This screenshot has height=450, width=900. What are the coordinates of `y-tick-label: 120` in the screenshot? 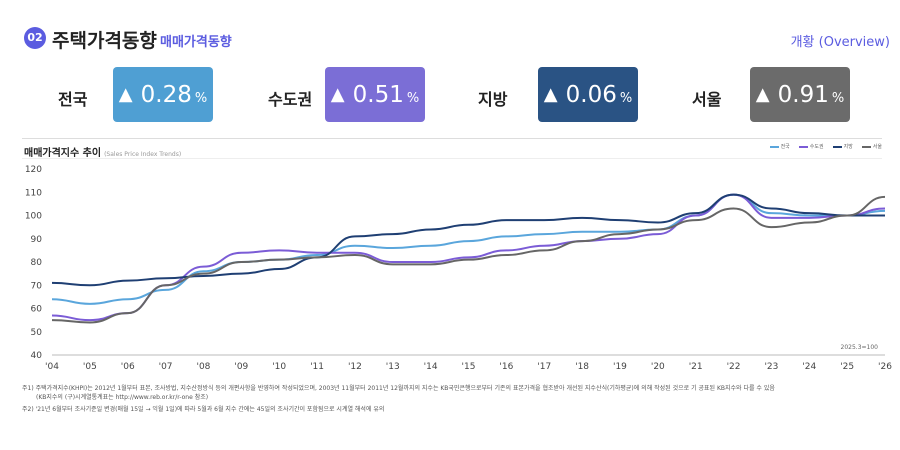 It's located at (33, 170).